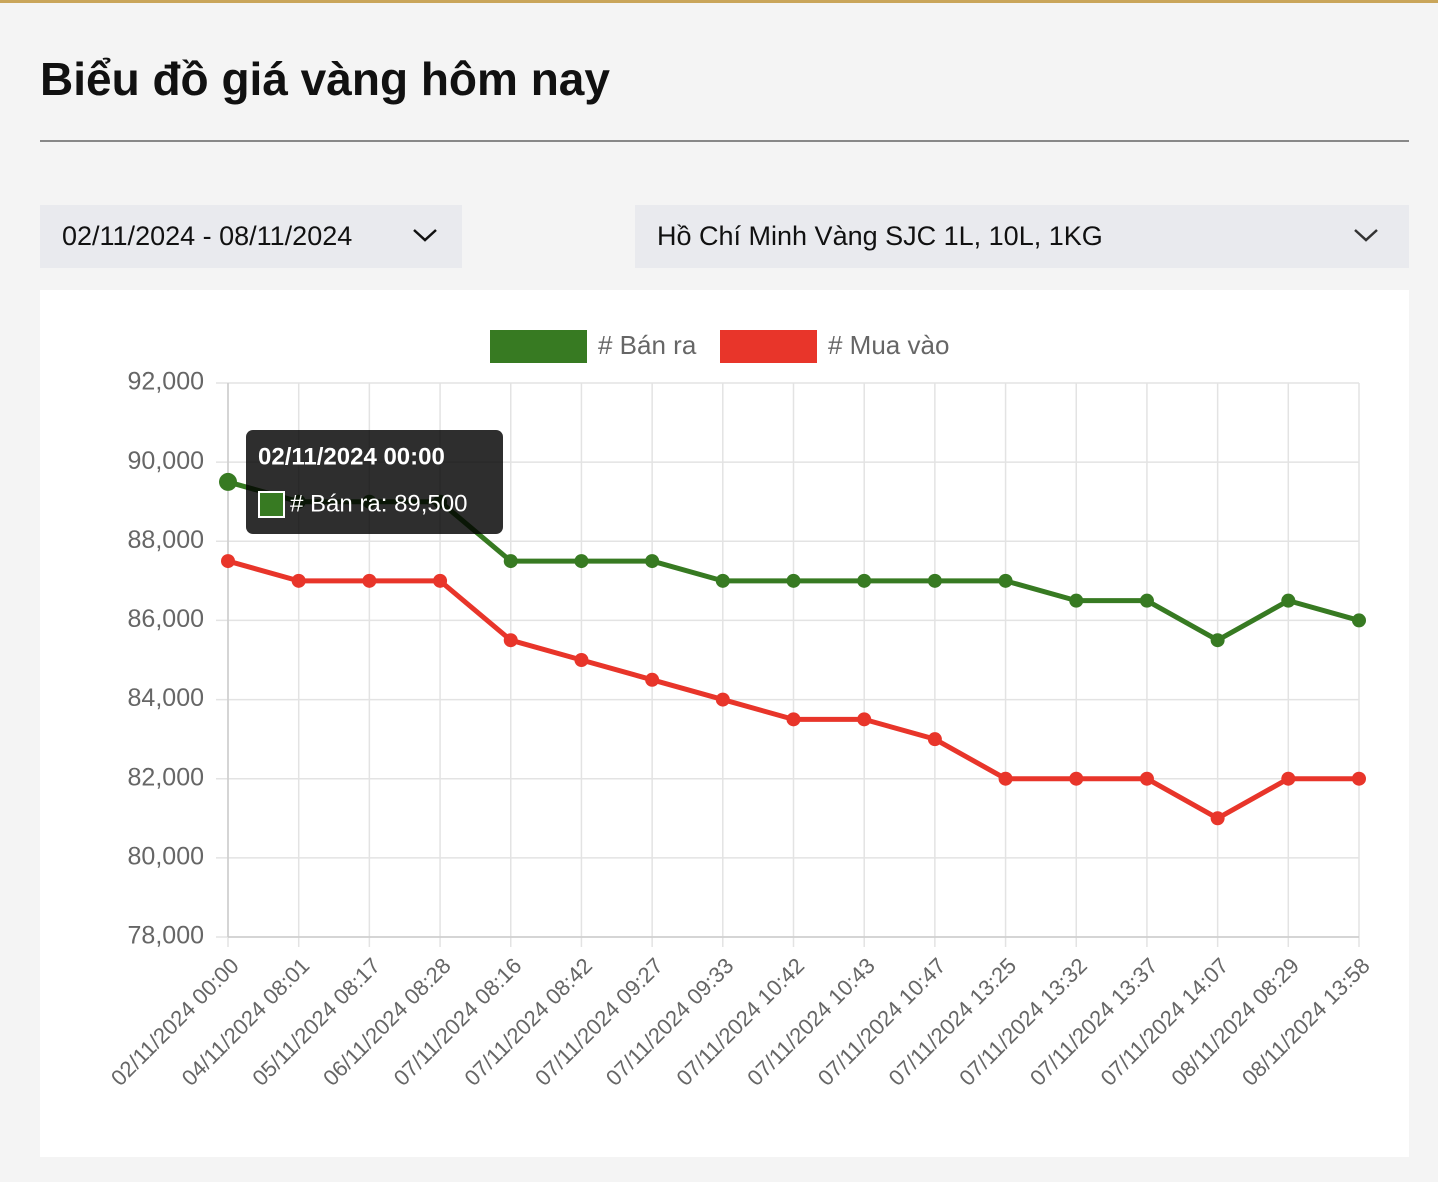  Describe the element at coordinates (166, 856) in the screenshot. I see `y-tick-label: 80,000` at that location.